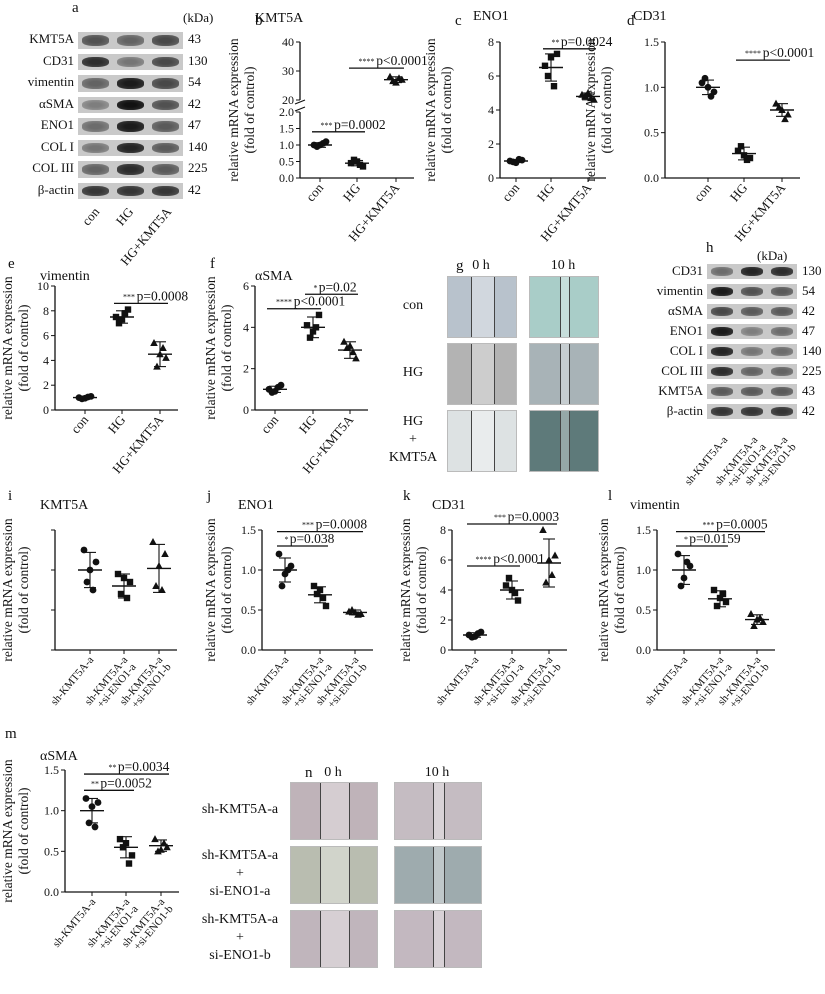 The image size is (825, 994). What do you see at coordinates (198, 167) in the screenshot?
I see `kda-value: 225` at bounding box center [198, 167].